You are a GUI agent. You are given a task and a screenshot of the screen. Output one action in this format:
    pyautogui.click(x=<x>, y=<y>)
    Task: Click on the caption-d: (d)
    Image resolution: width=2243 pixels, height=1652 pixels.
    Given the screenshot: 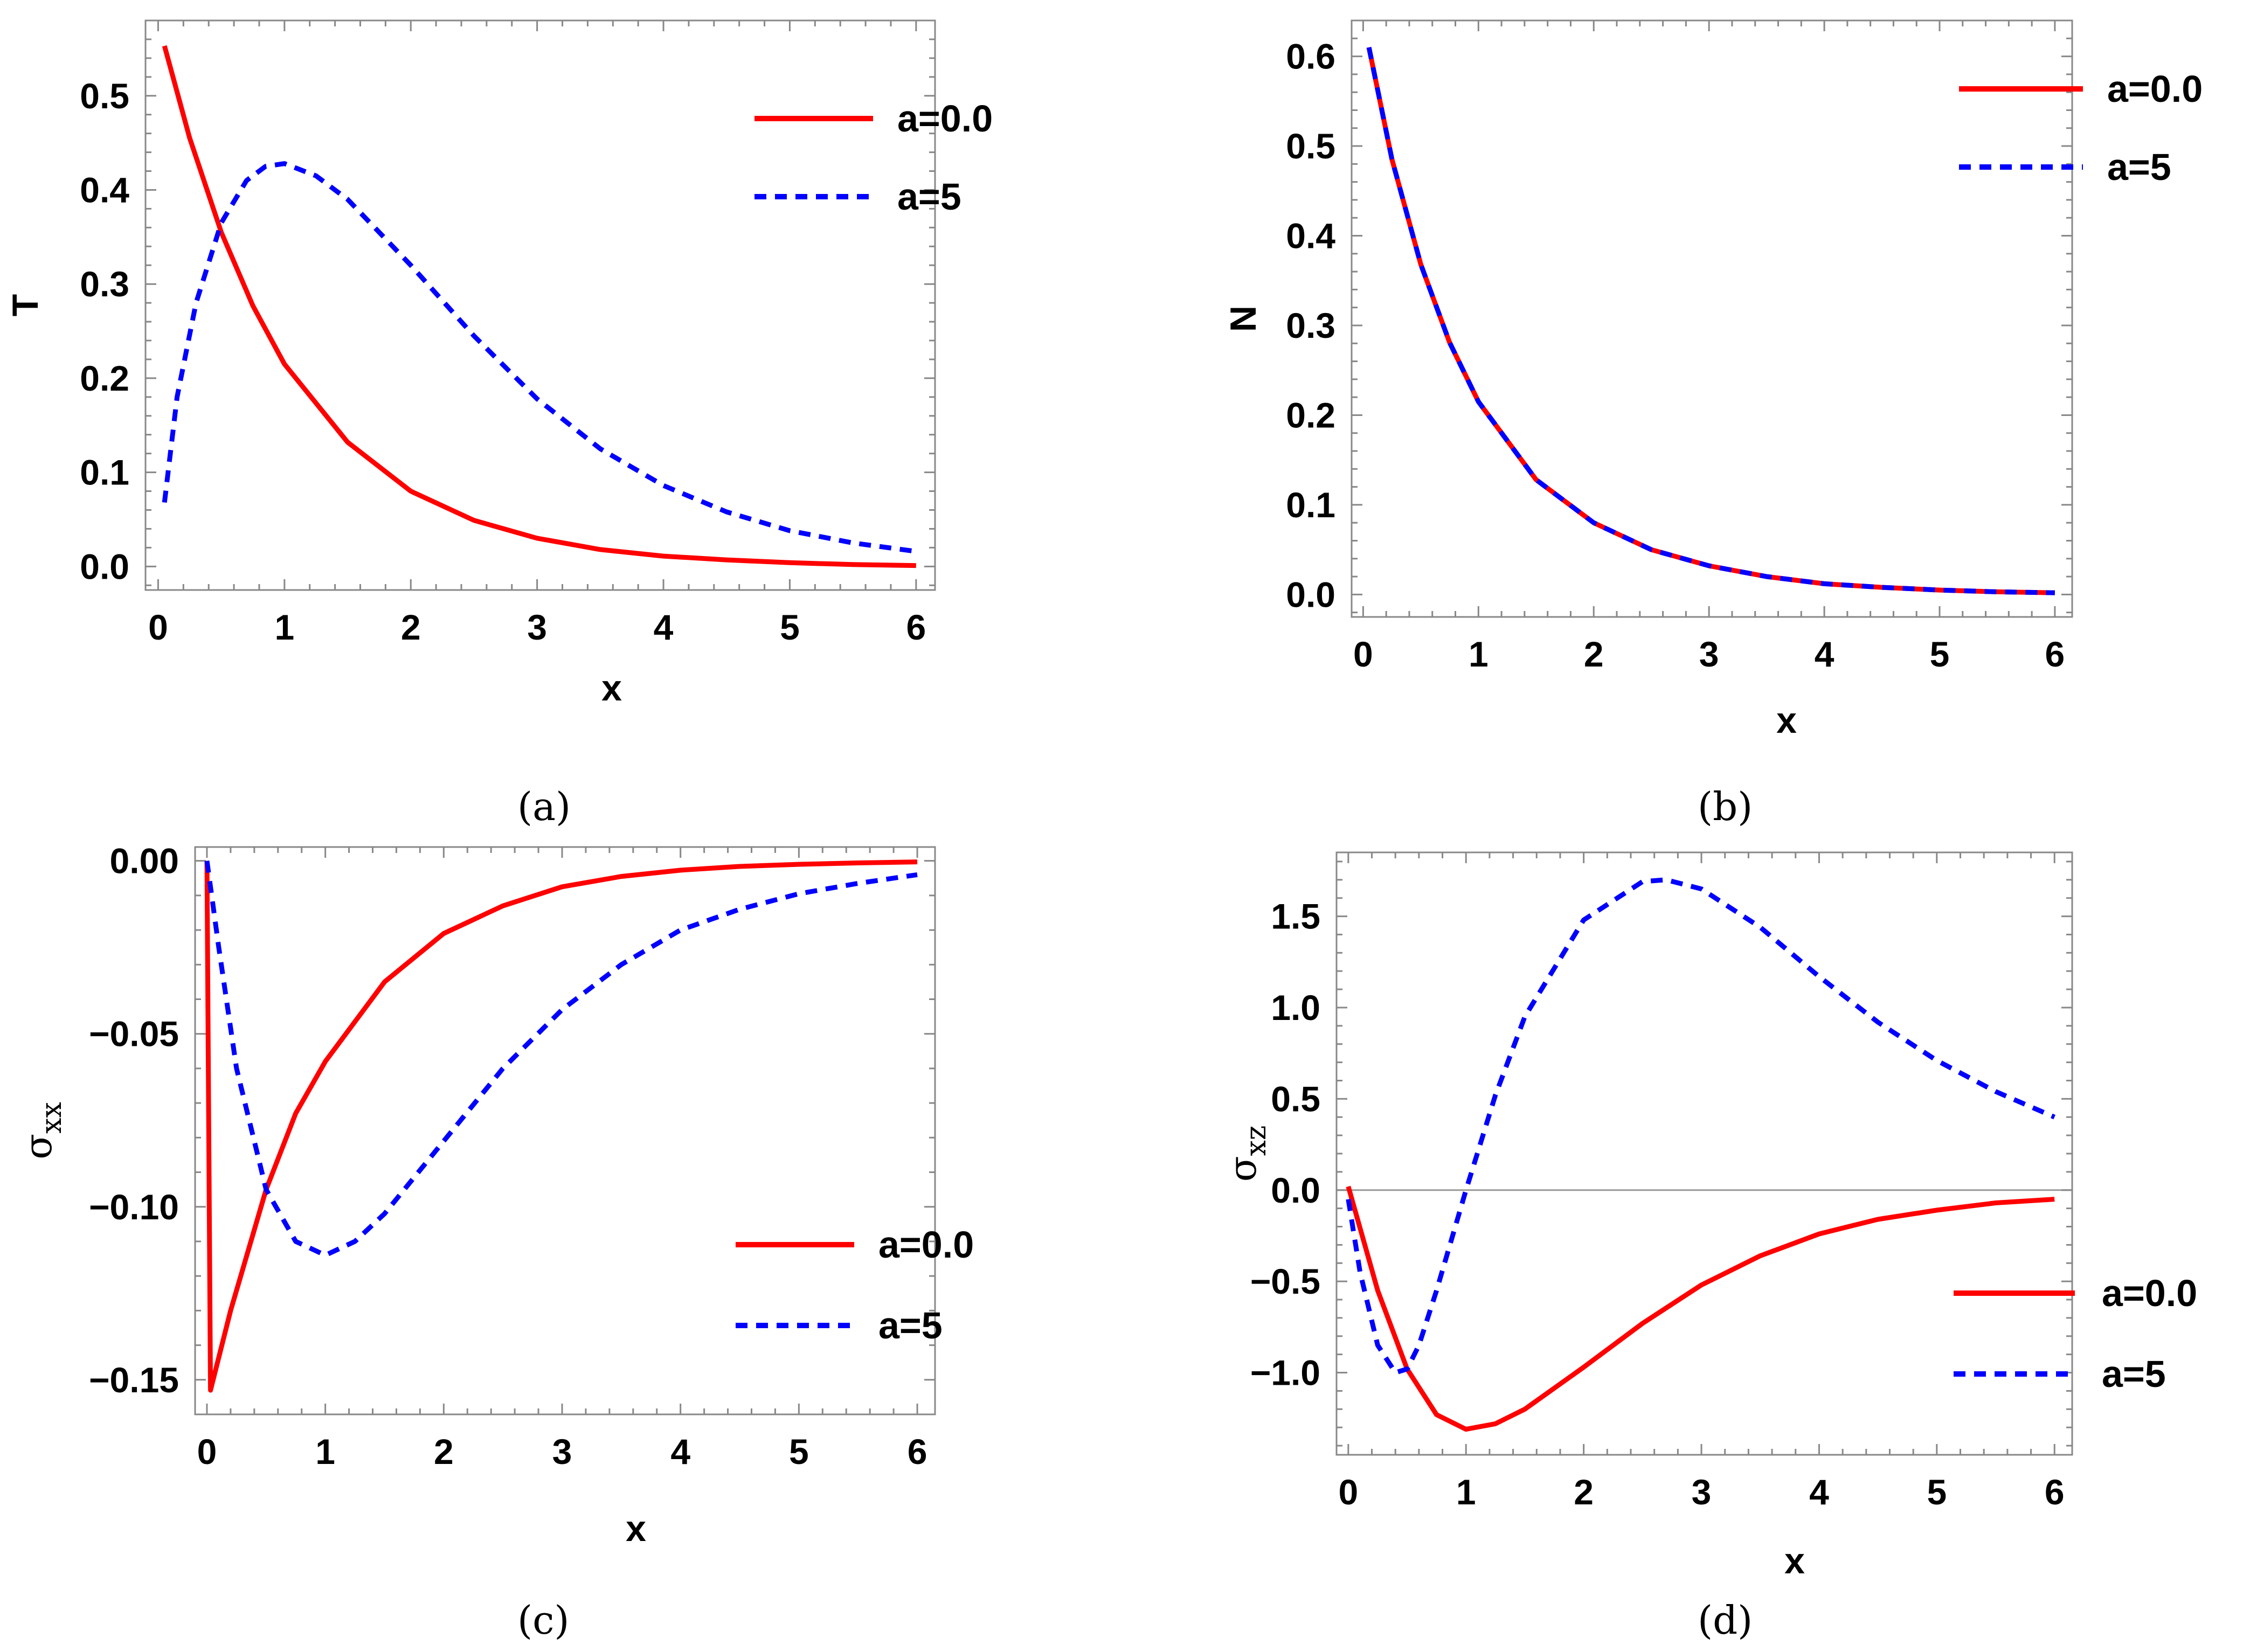 What is the action you would take?
    pyautogui.click(x=1725, y=1620)
    